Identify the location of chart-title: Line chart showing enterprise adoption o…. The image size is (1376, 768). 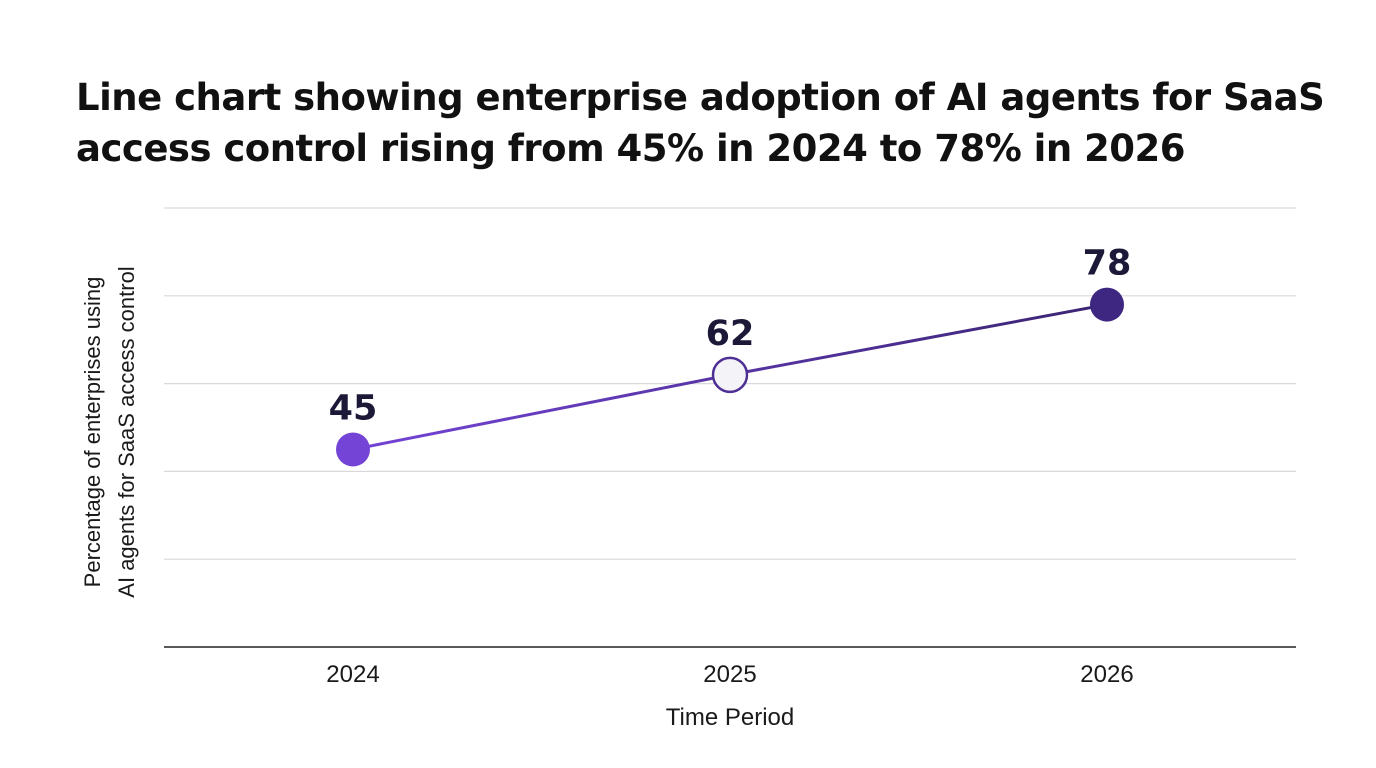
(706, 123).